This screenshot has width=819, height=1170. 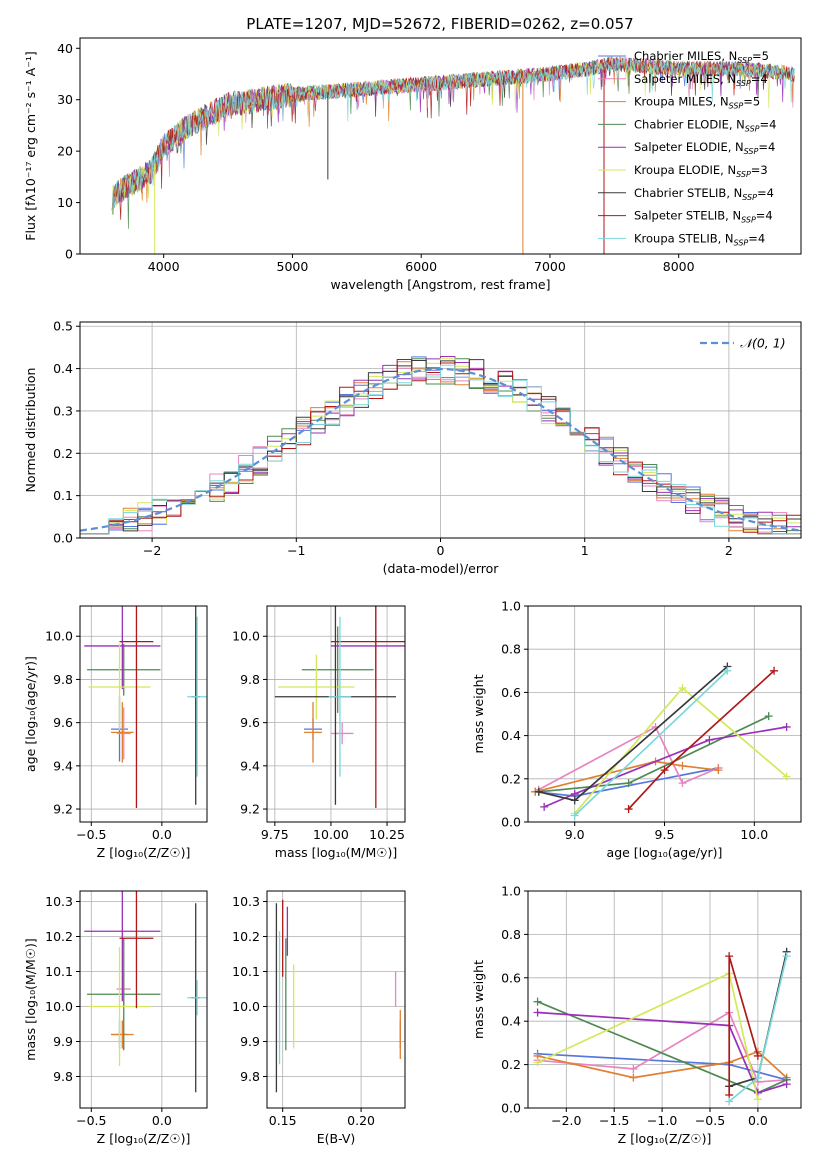 I want to click on x-tick-label: 2, so click(x=729, y=550).